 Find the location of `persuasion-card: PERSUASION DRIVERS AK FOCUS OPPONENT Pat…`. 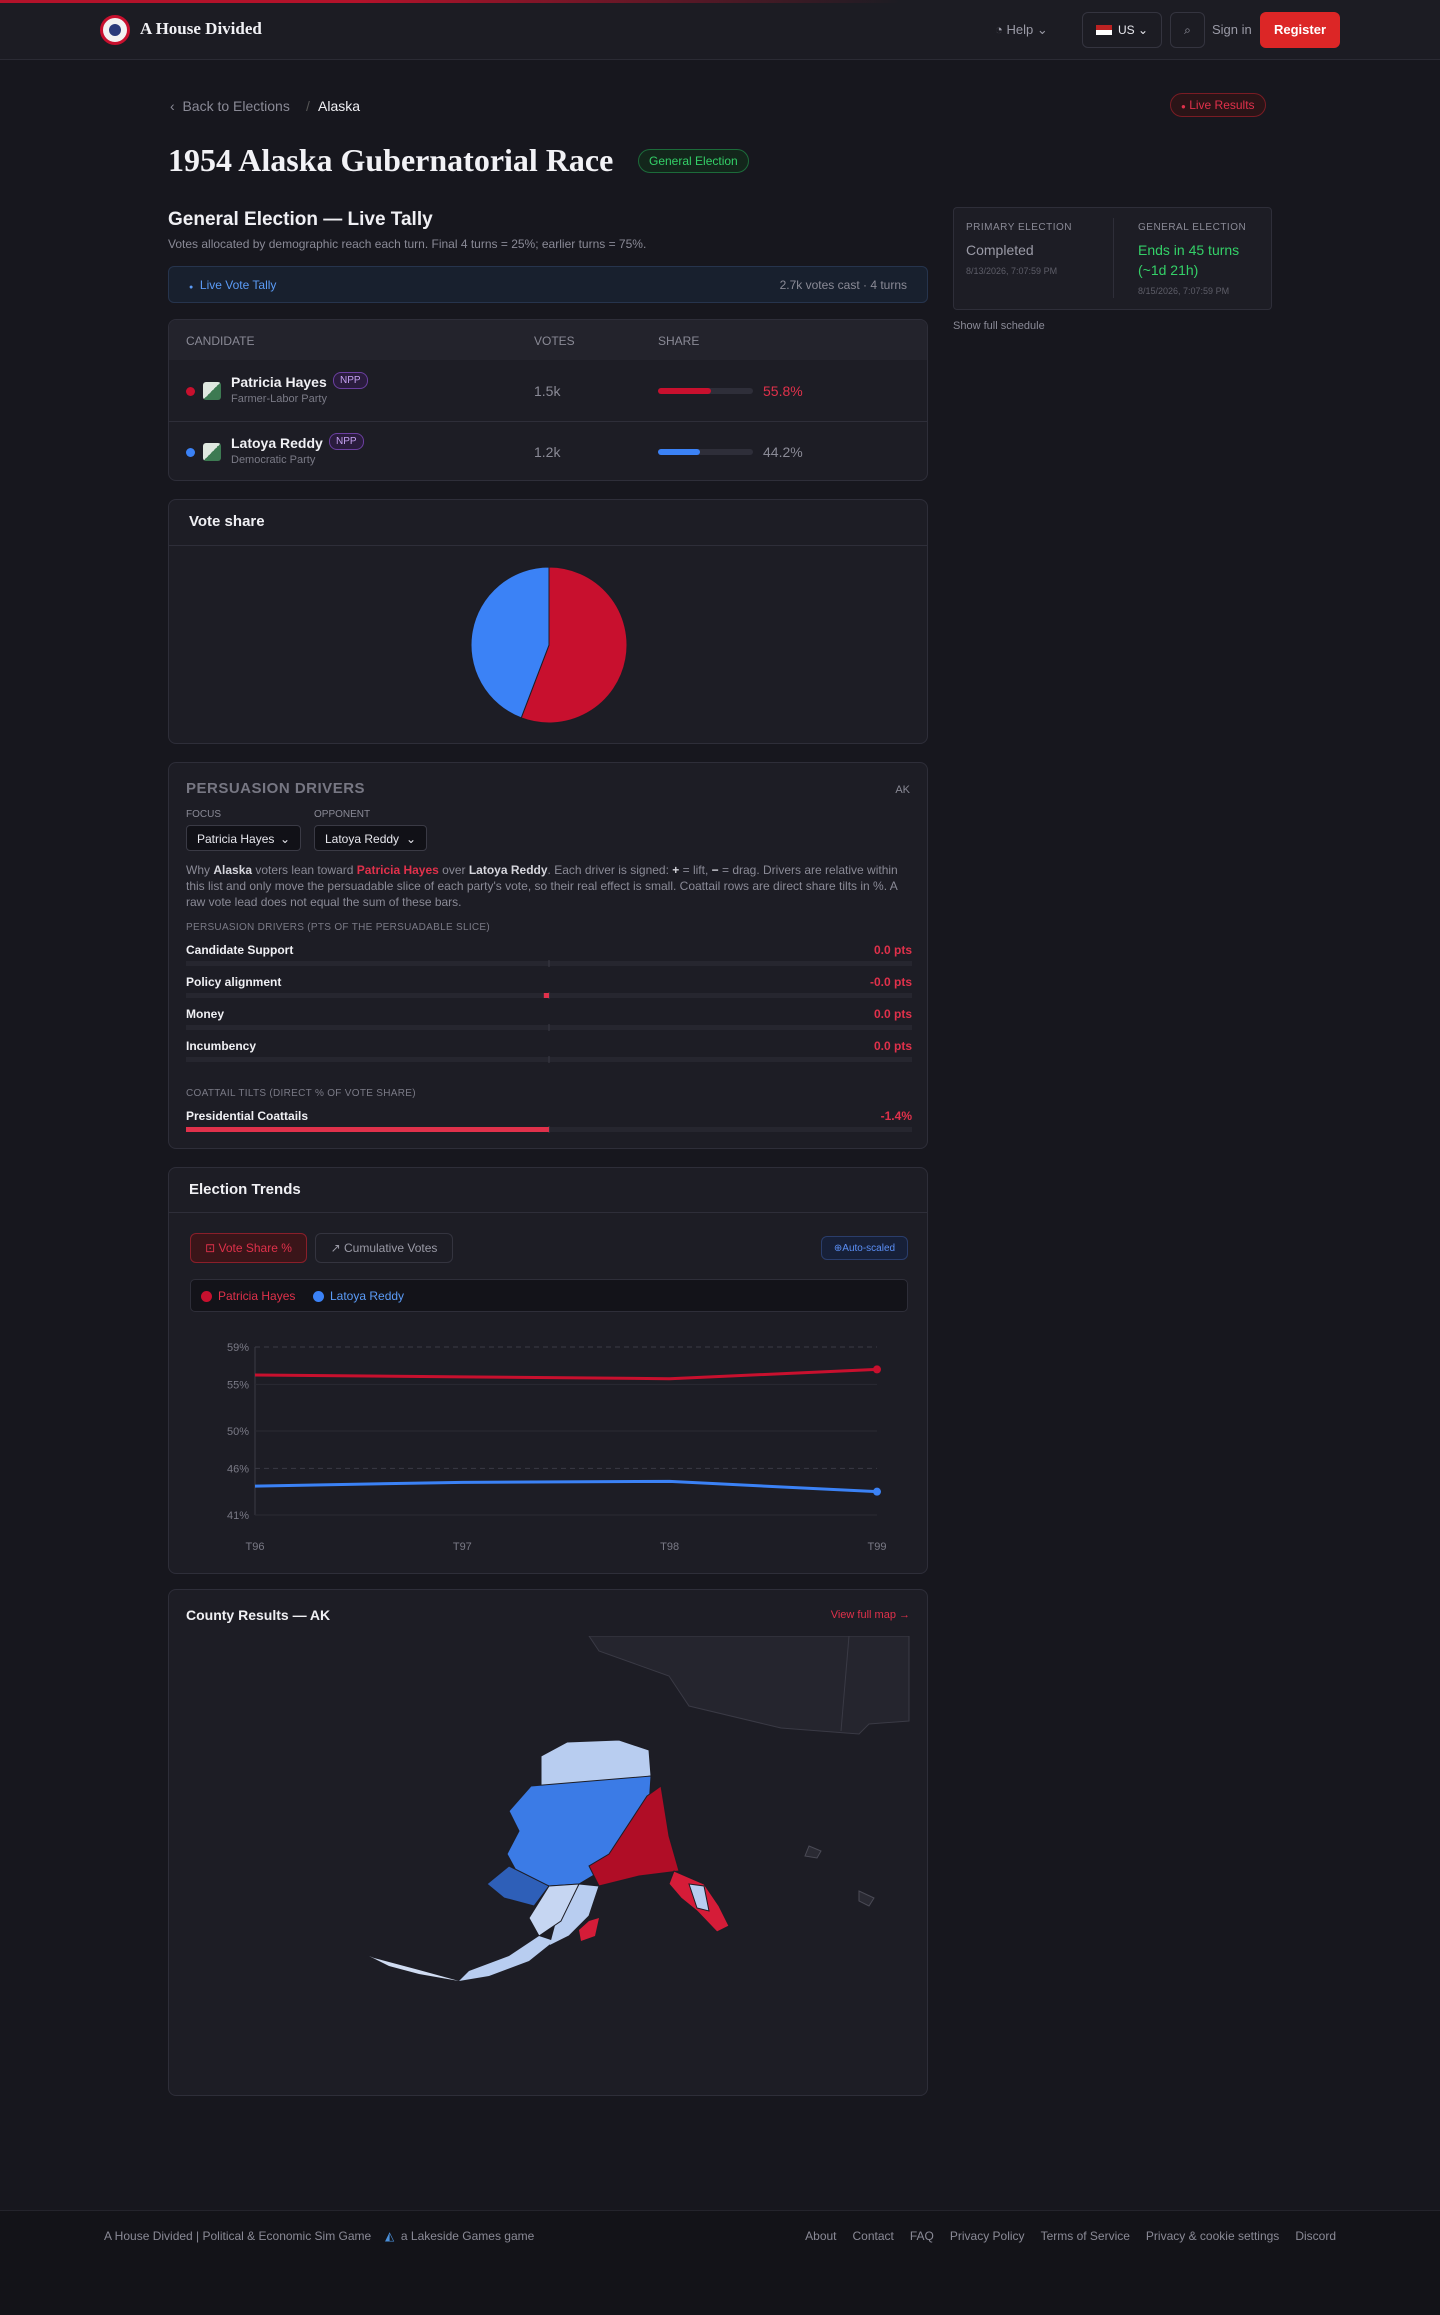

persuasion-card: PERSUASION DRIVERS AK FOCUS OPPONENT Pat… is located at coordinates (548, 955).